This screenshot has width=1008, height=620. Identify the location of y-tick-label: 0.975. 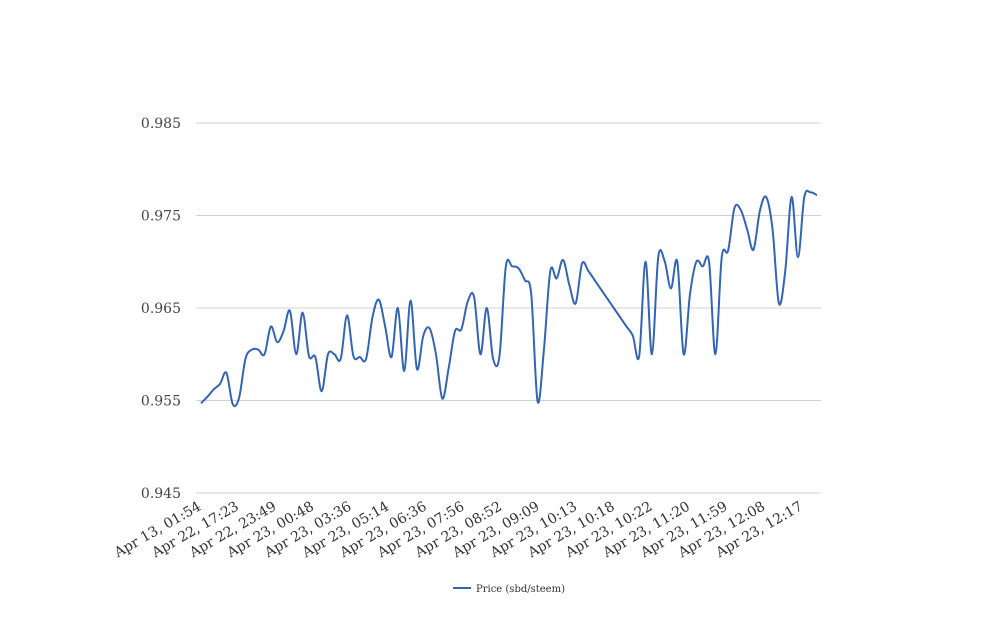
(161, 217).